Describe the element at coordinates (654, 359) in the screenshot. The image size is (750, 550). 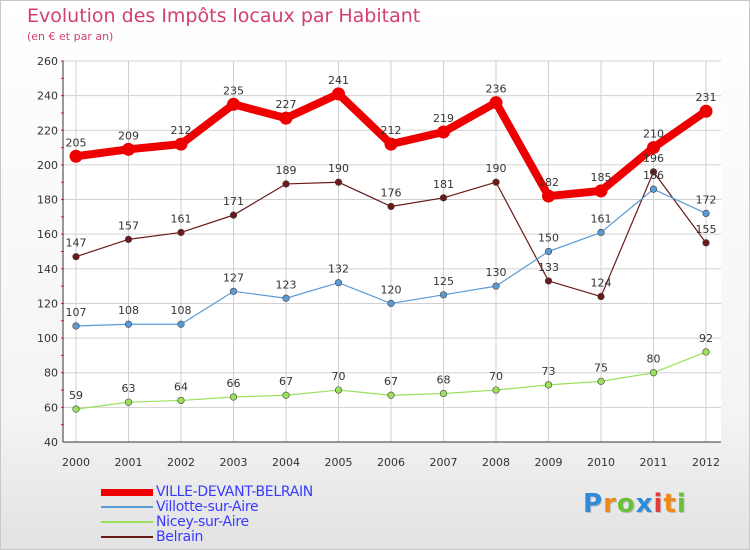
I see `data-label: 80` at that location.